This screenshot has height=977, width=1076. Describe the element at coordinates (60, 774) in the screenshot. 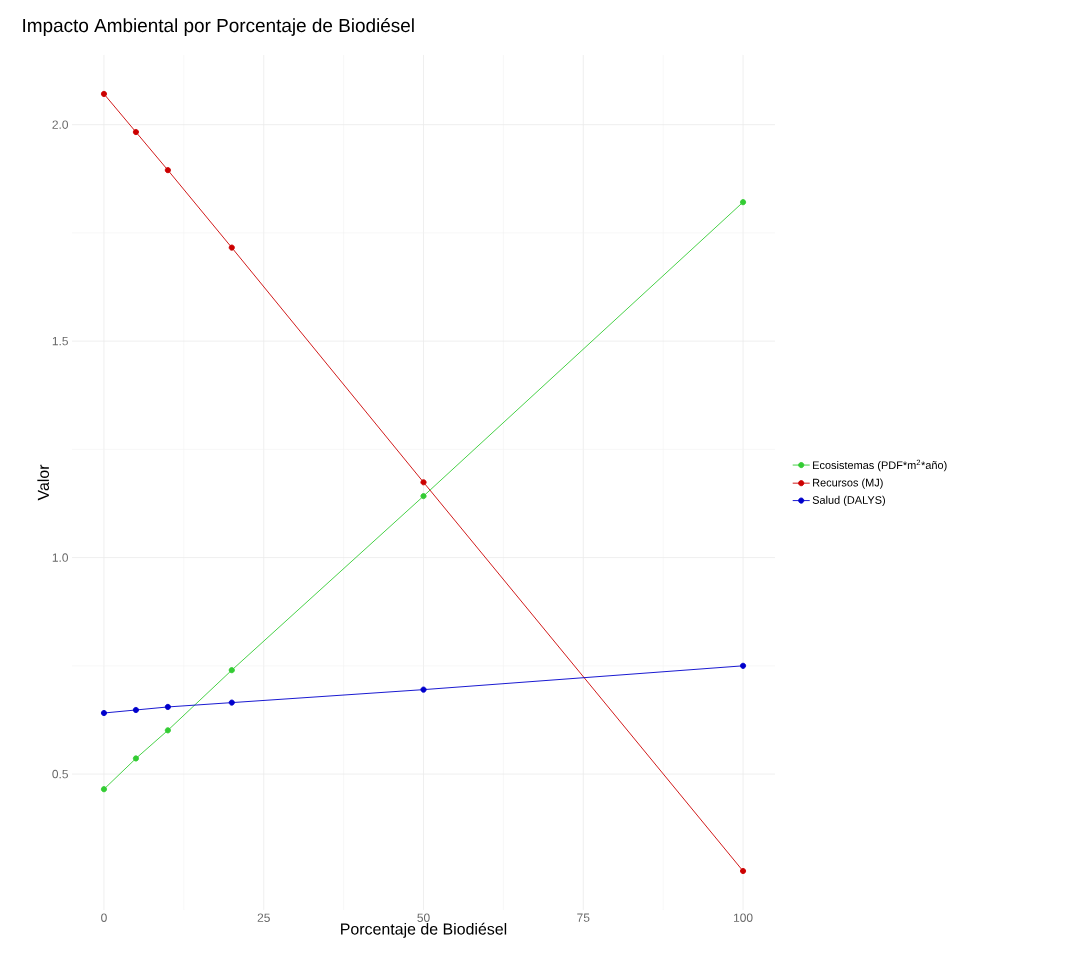

I see `y-tick-label: 0.5` at that location.